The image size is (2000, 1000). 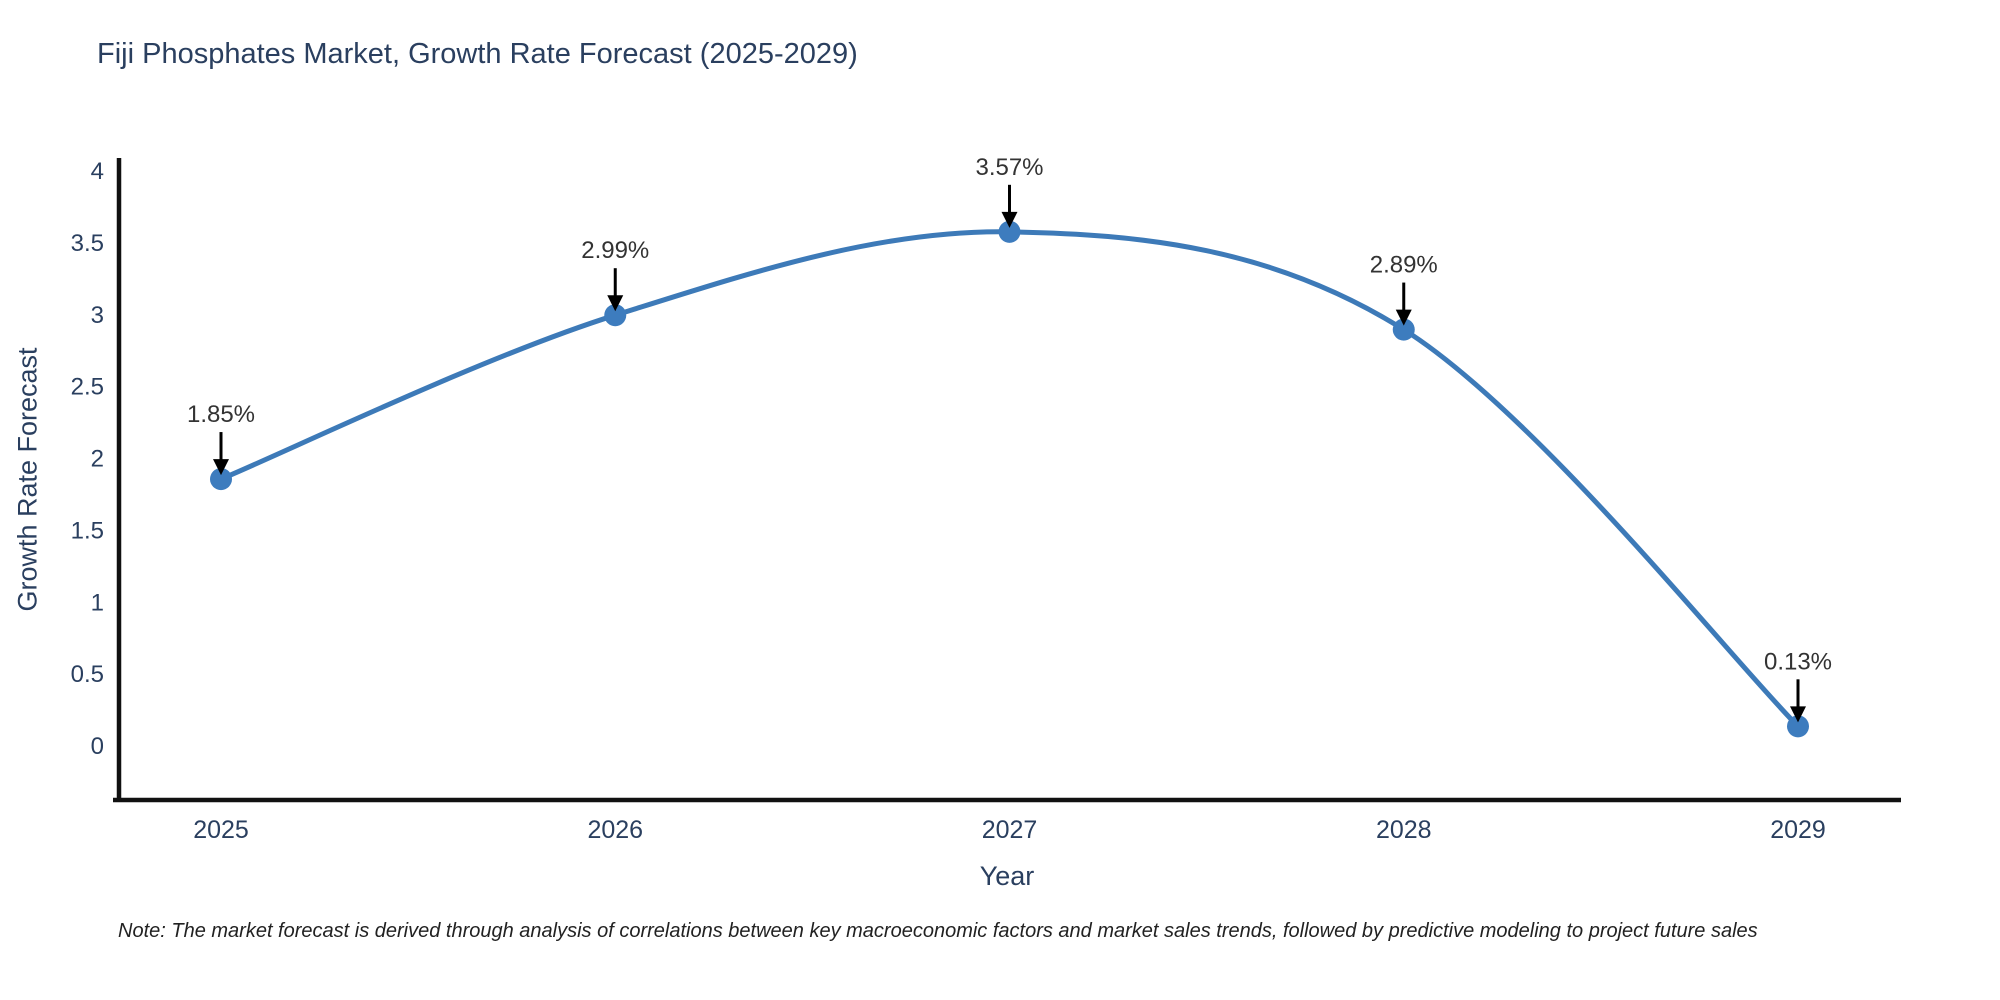 I want to click on y-tick-label: 2.5, so click(x=87, y=387).